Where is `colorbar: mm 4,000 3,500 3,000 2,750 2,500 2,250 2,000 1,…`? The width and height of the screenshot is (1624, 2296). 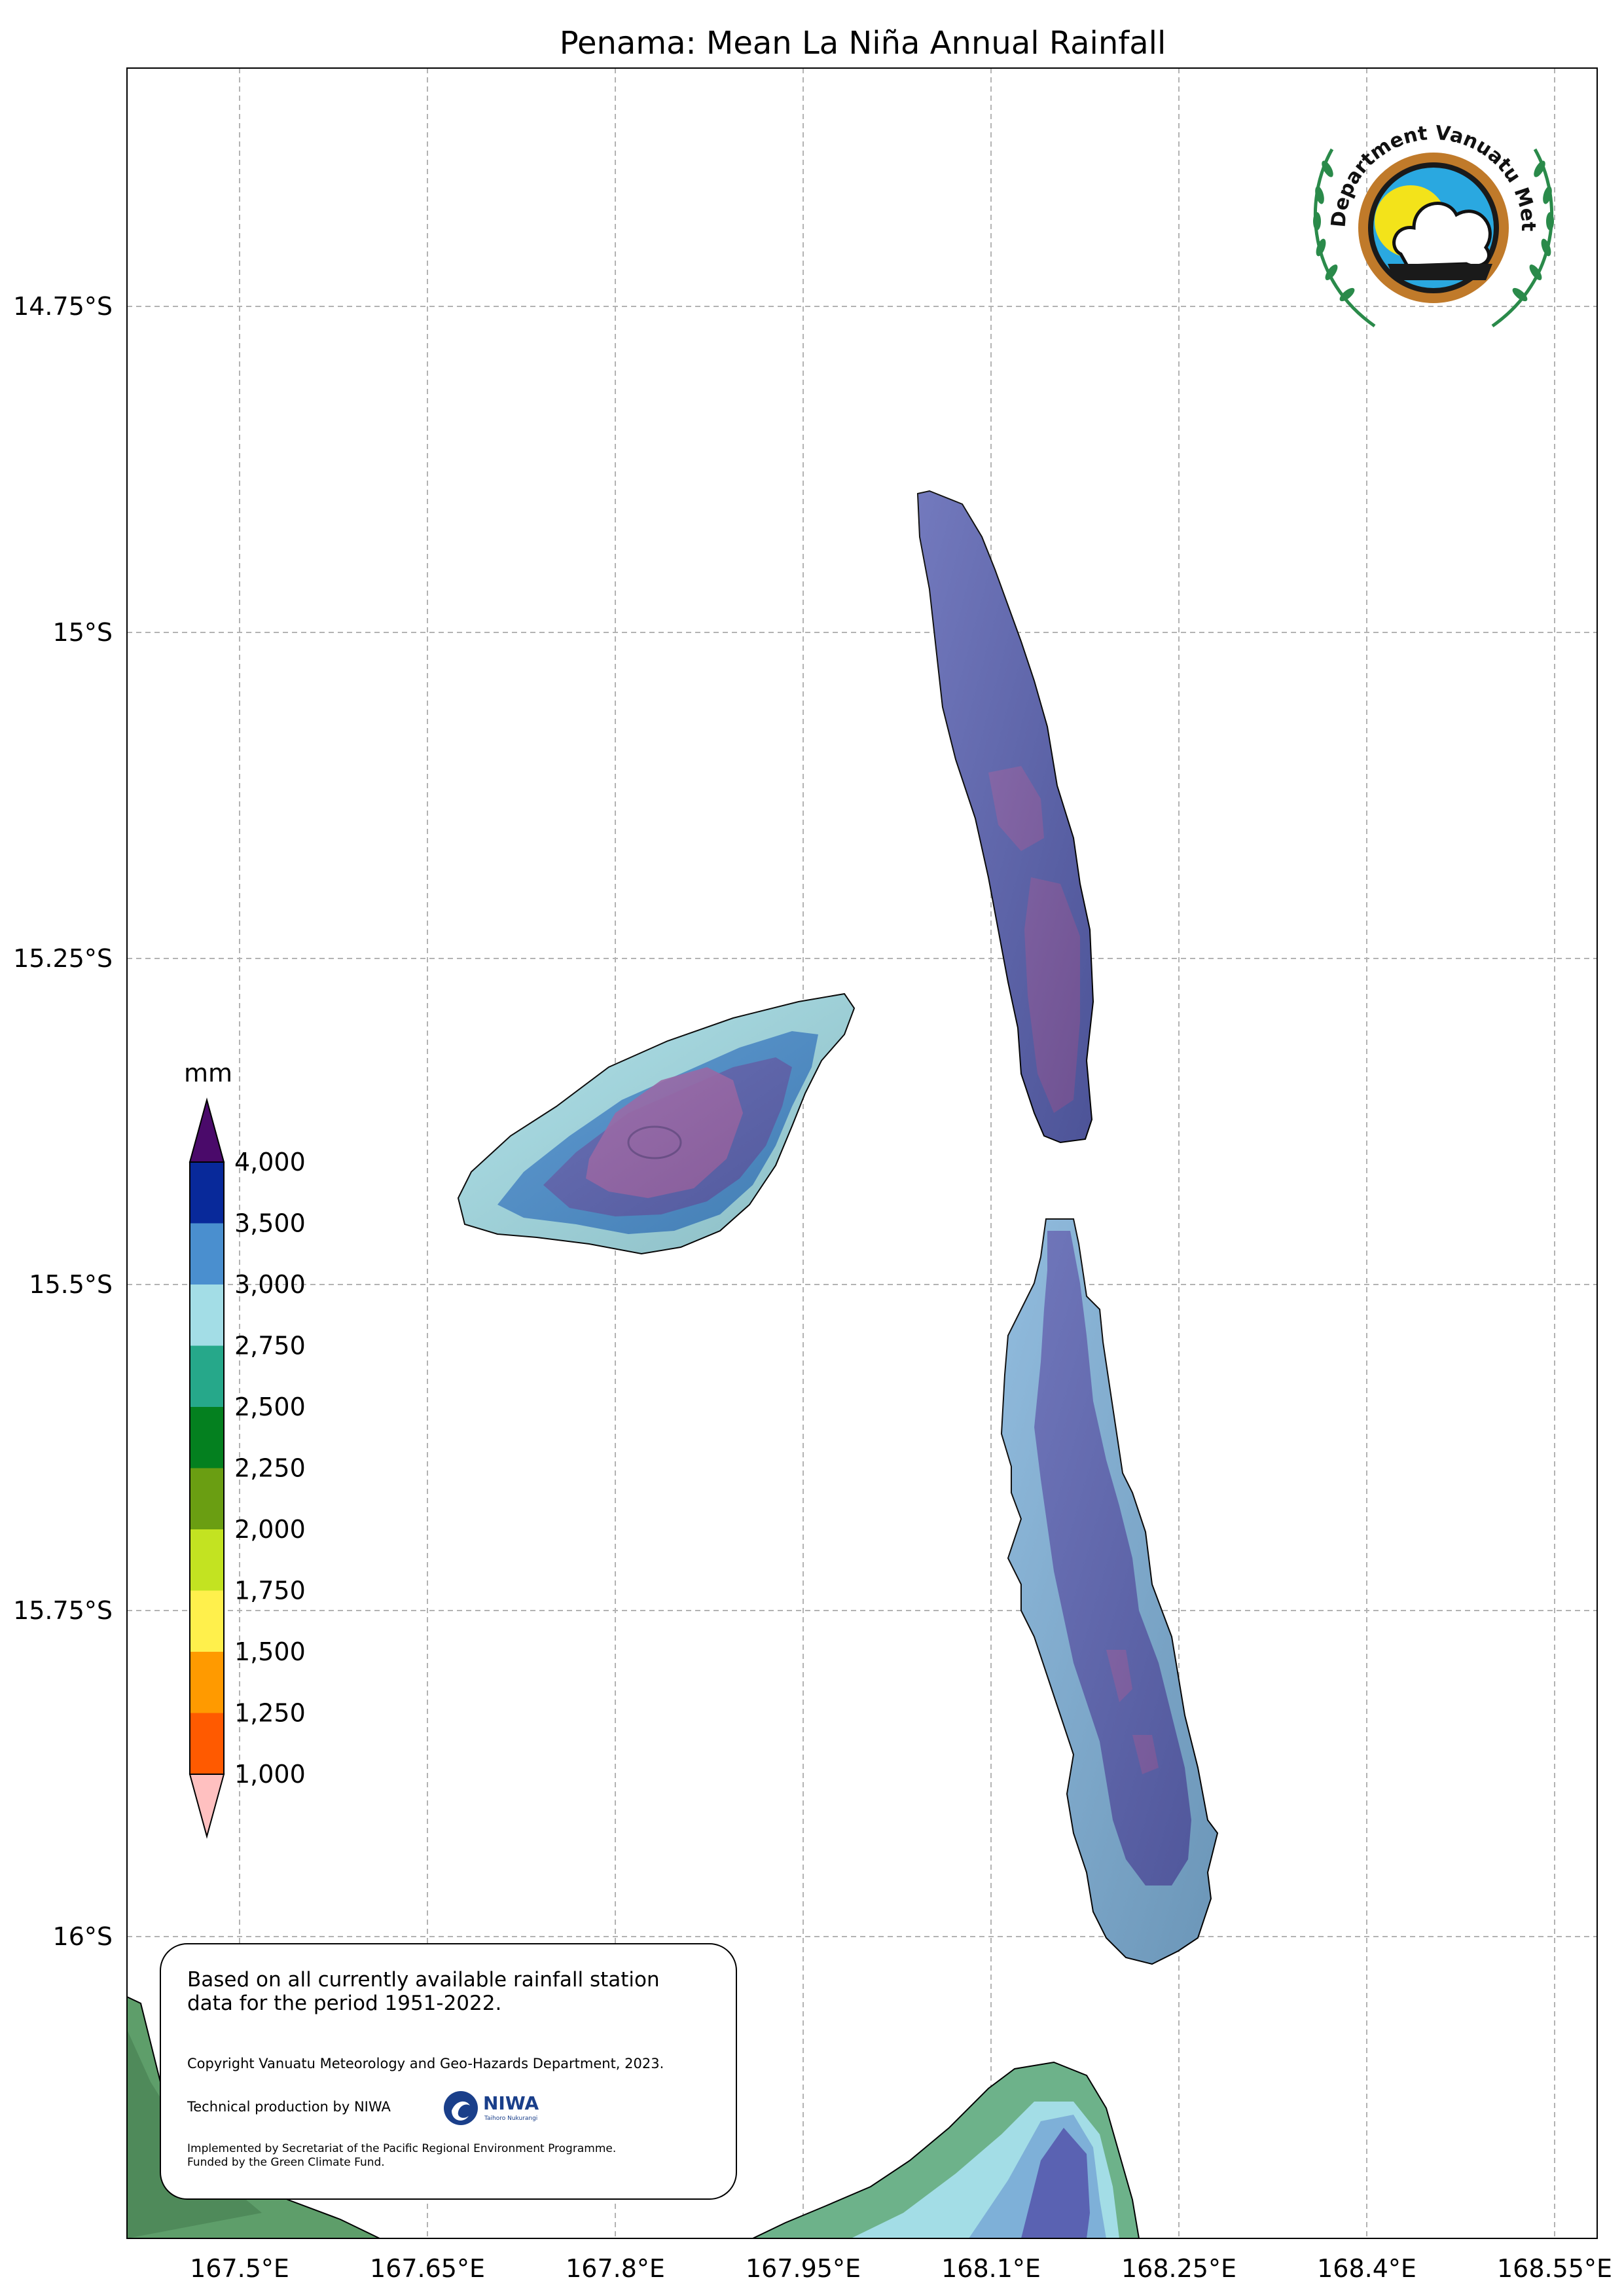 colorbar: mm 4,000 3,500 3,000 2,750 2,500 2,250 2,000 1,… is located at coordinates (245, 1449).